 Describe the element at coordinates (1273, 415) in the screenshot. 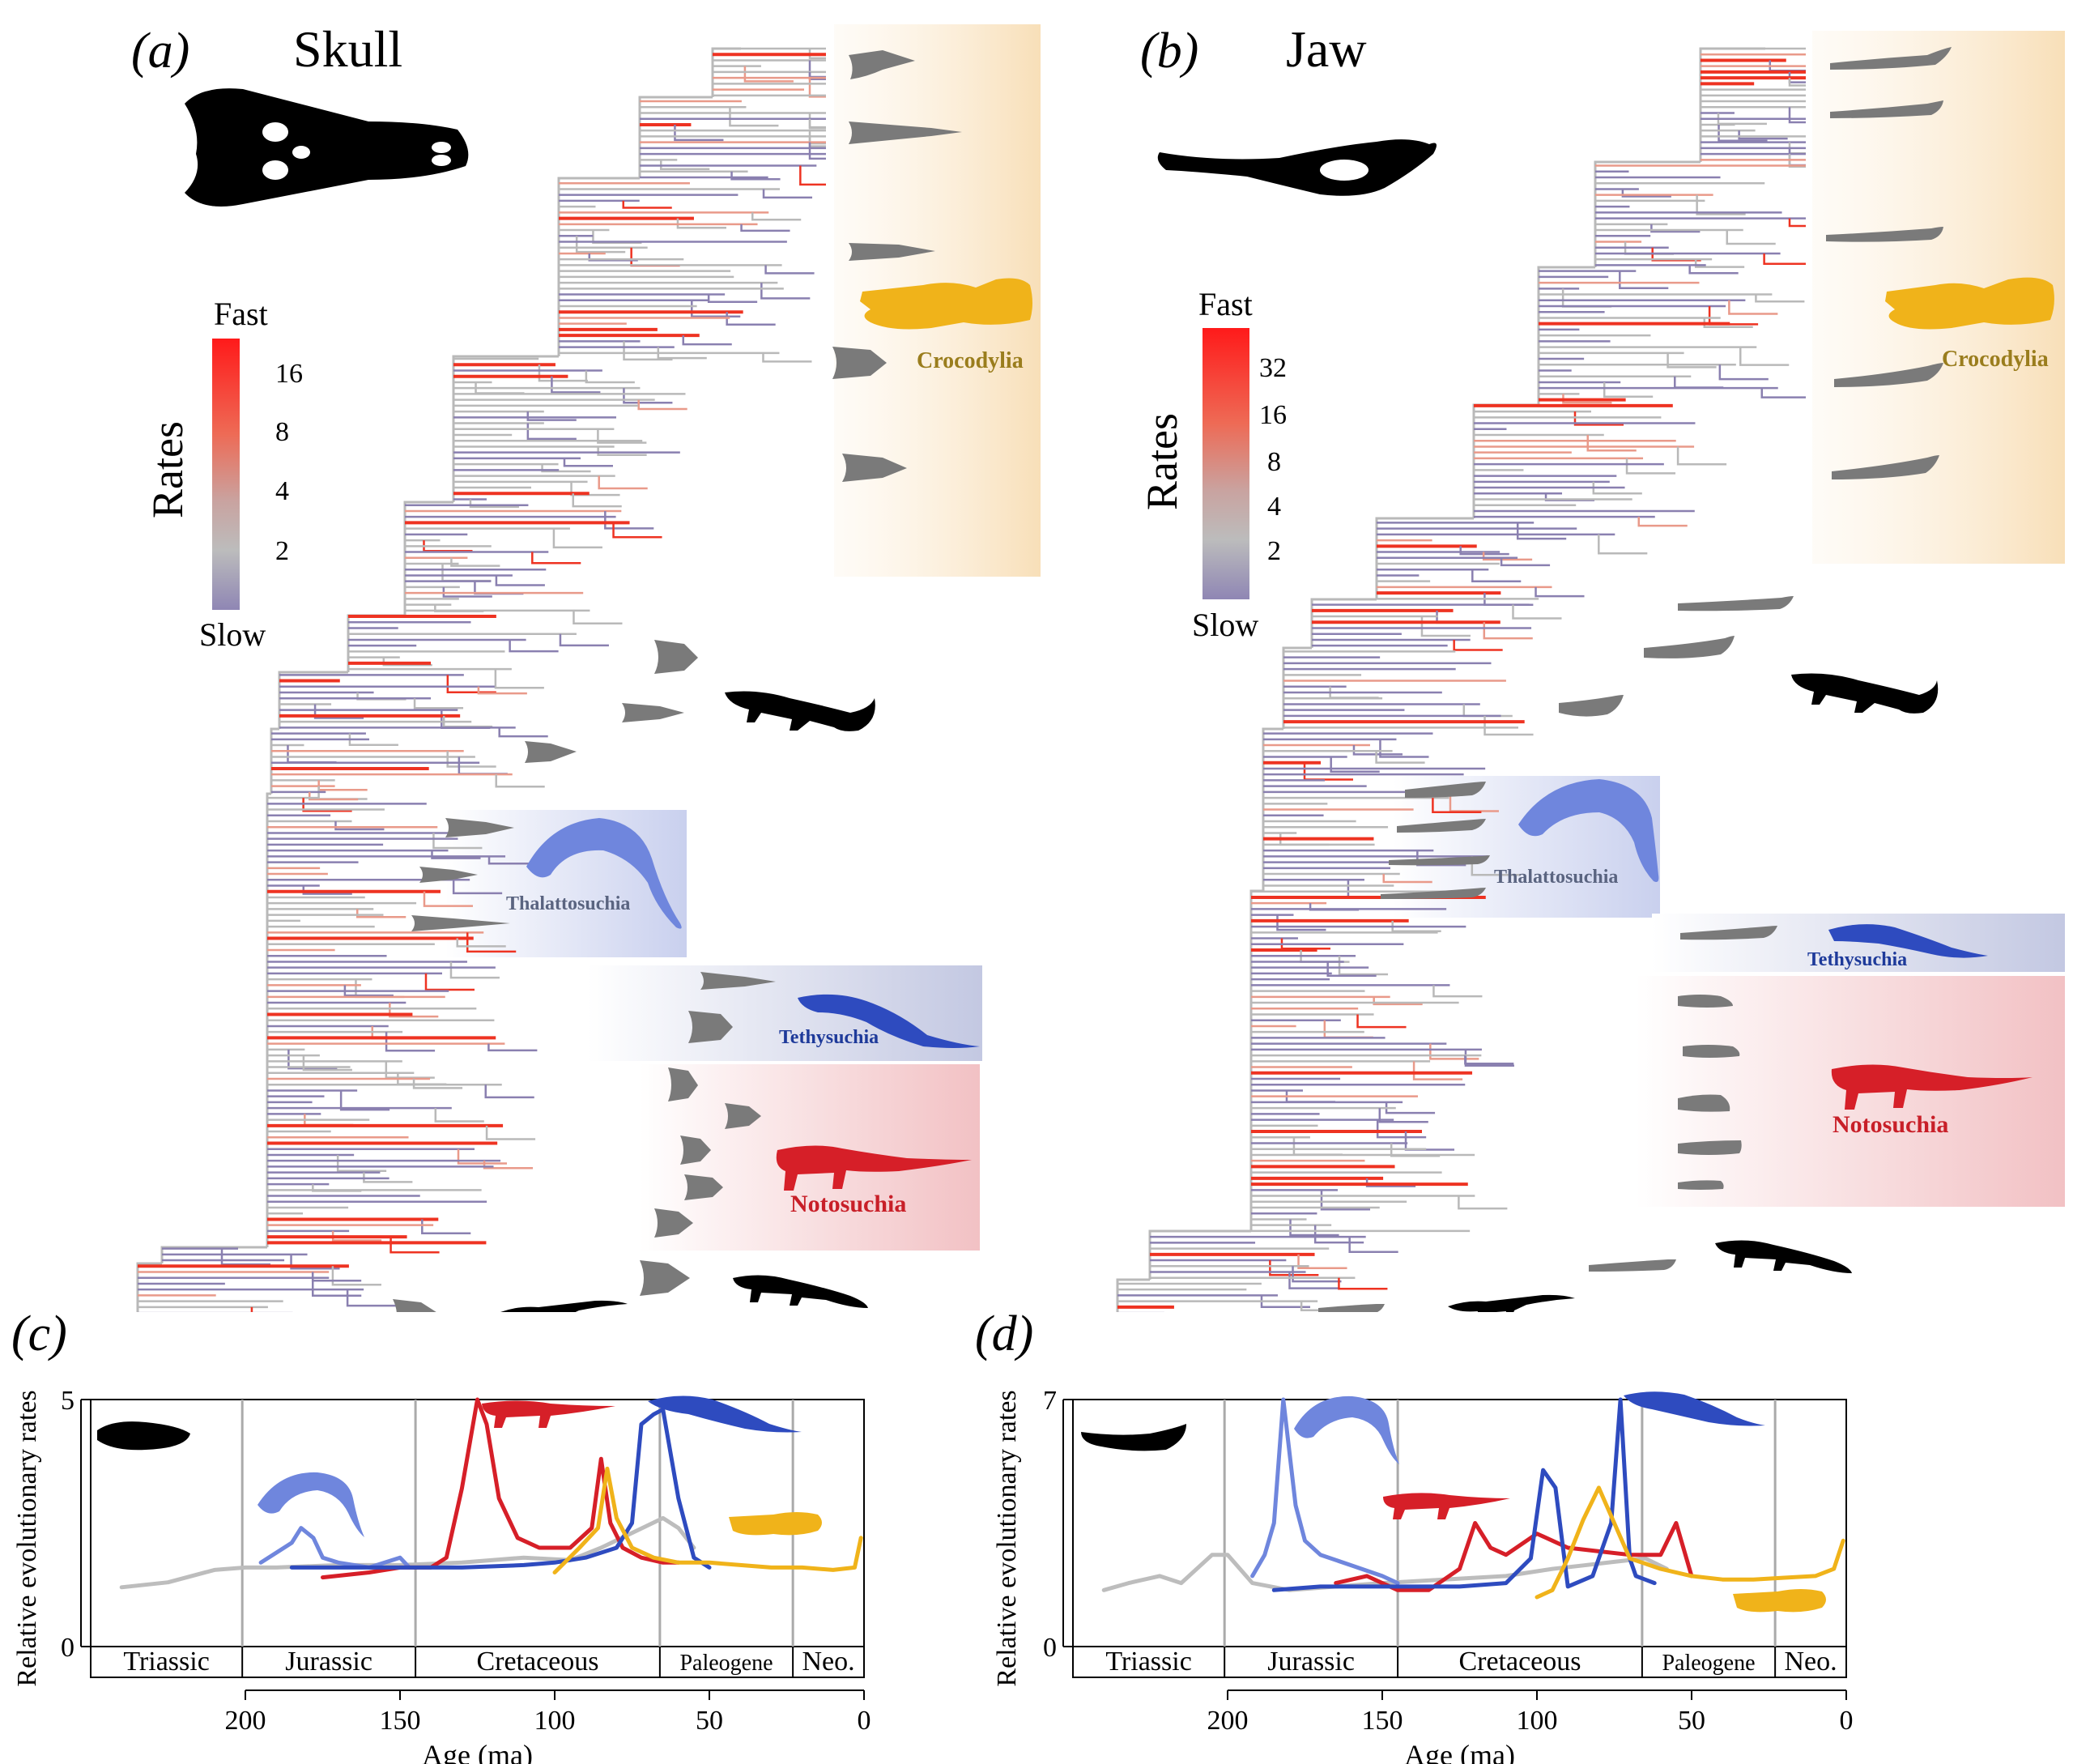

I see `legend-b-tick: 16` at that location.